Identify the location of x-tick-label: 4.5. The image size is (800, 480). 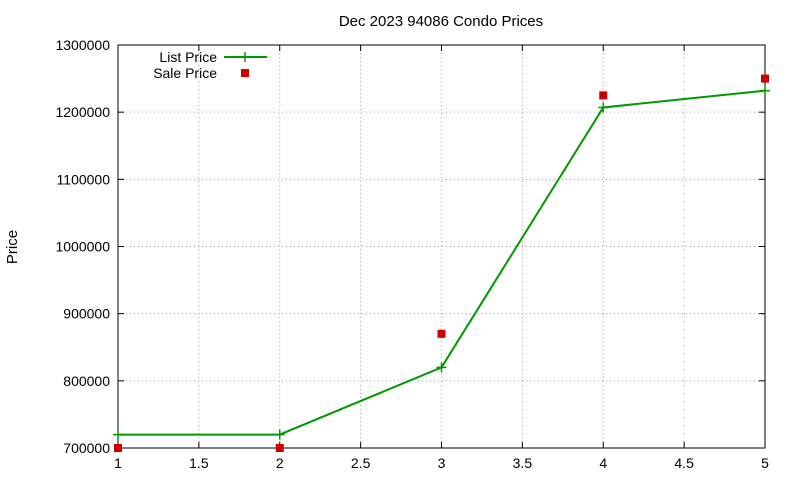
(684, 463).